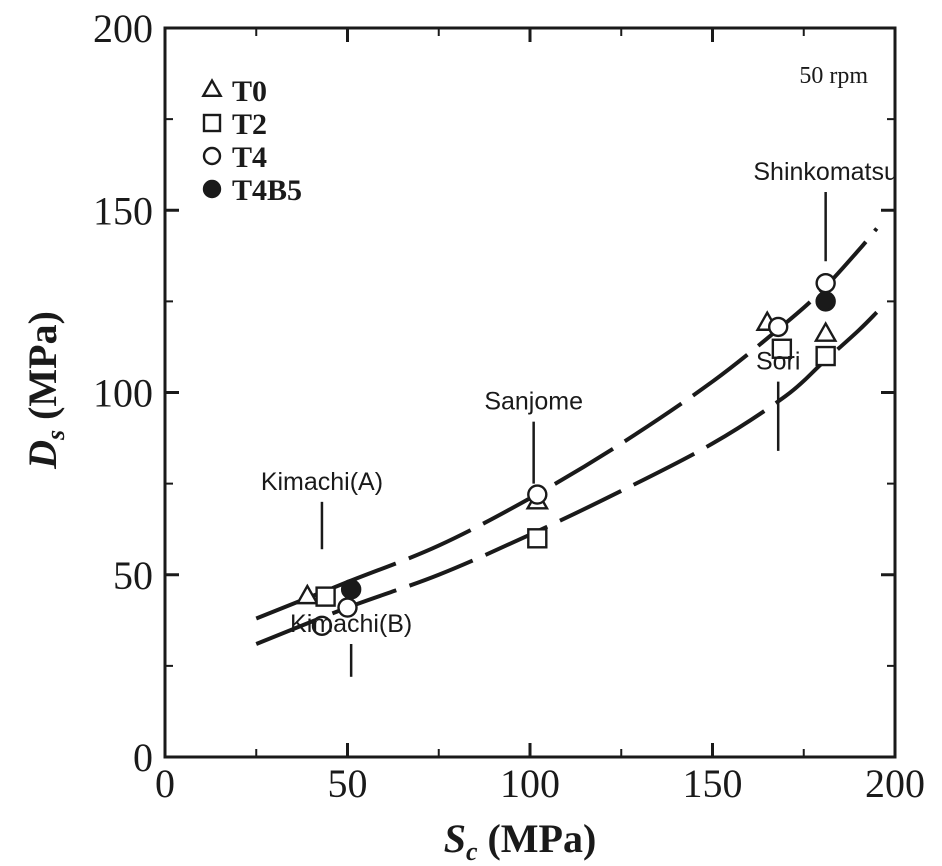 The height and width of the screenshot is (866, 942). Describe the element at coordinates (778, 362) in the screenshot. I see `annotation-sori: Sori` at that location.